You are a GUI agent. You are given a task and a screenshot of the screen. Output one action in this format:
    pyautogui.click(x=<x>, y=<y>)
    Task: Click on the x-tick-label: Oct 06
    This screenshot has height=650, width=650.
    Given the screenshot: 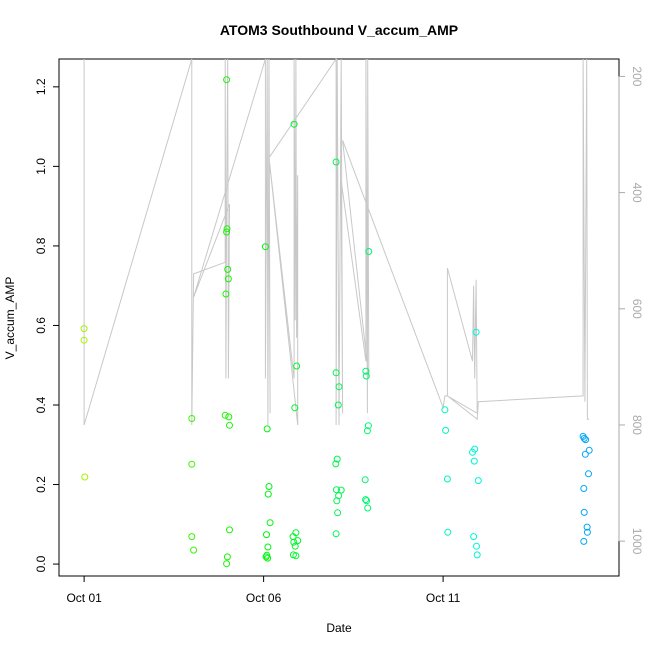 What is the action you would take?
    pyautogui.click(x=264, y=598)
    